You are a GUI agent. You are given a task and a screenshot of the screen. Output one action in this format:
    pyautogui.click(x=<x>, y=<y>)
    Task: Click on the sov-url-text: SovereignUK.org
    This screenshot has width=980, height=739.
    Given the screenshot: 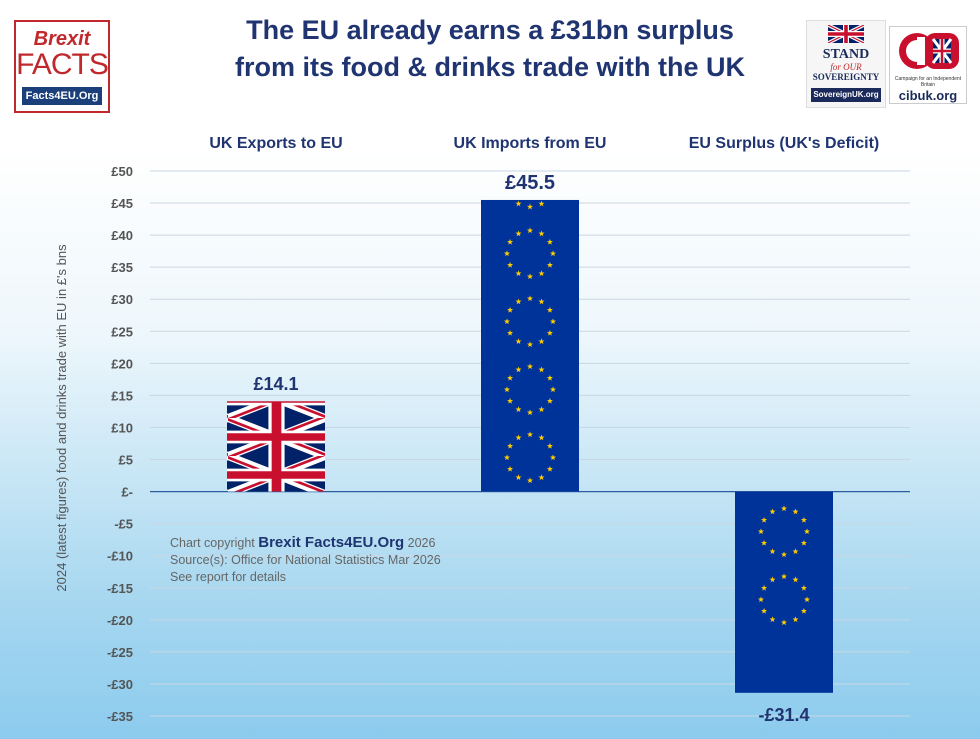 What is the action you would take?
    pyautogui.click(x=846, y=95)
    